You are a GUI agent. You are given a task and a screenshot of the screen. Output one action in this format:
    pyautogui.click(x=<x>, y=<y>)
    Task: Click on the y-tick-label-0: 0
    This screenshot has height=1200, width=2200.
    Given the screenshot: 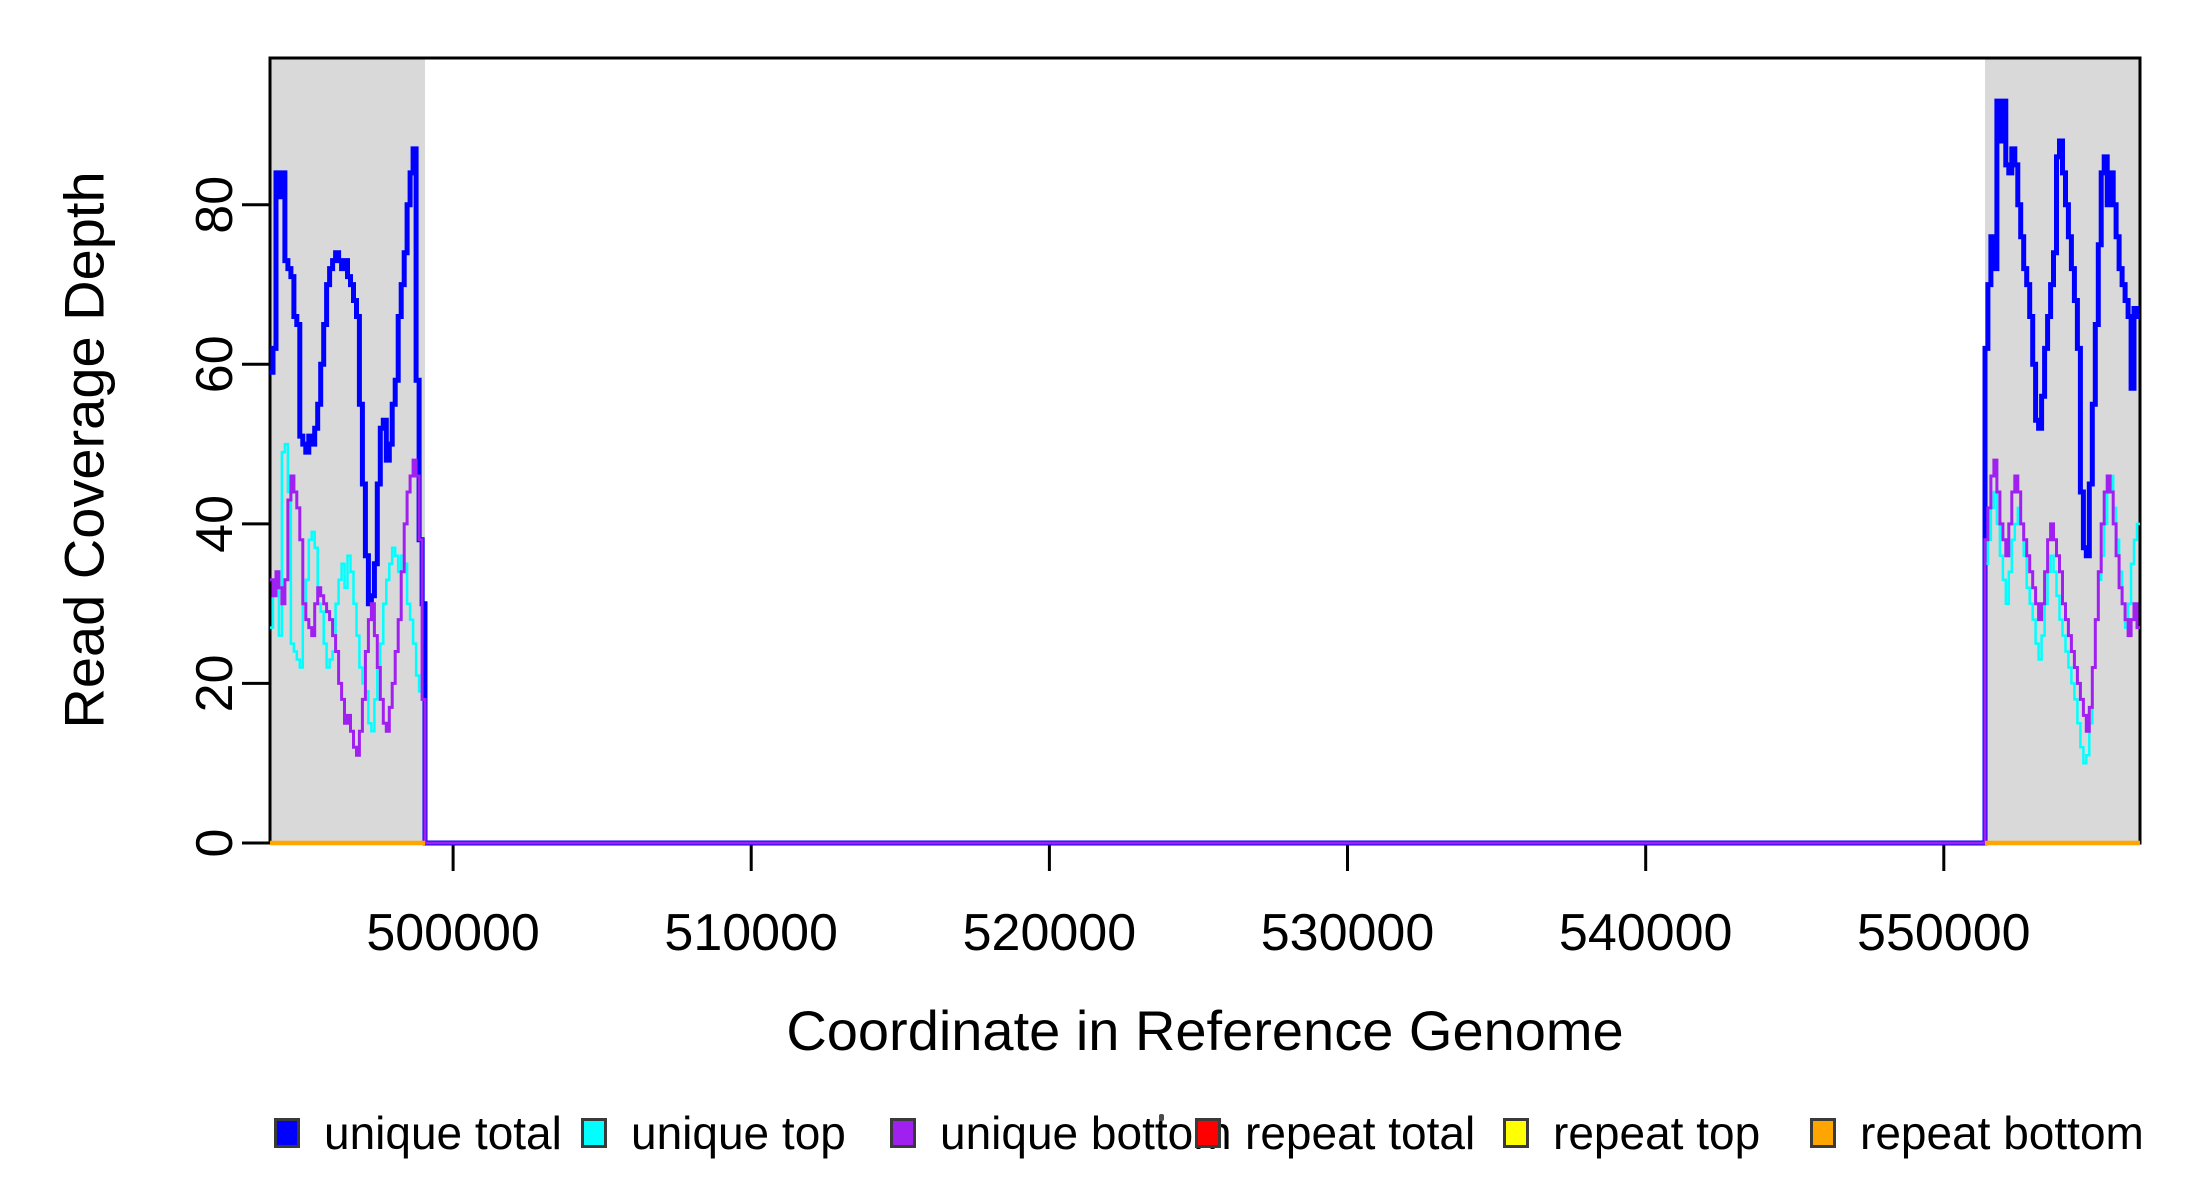 What is the action you would take?
    pyautogui.click(x=215, y=843)
    